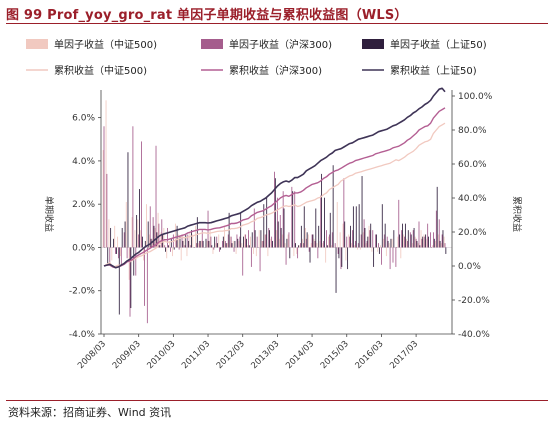 This screenshot has width=554, height=423. What do you see at coordinates (474, 301) in the screenshot?
I see `right-tick-label: -20.0%` at bounding box center [474, 301].